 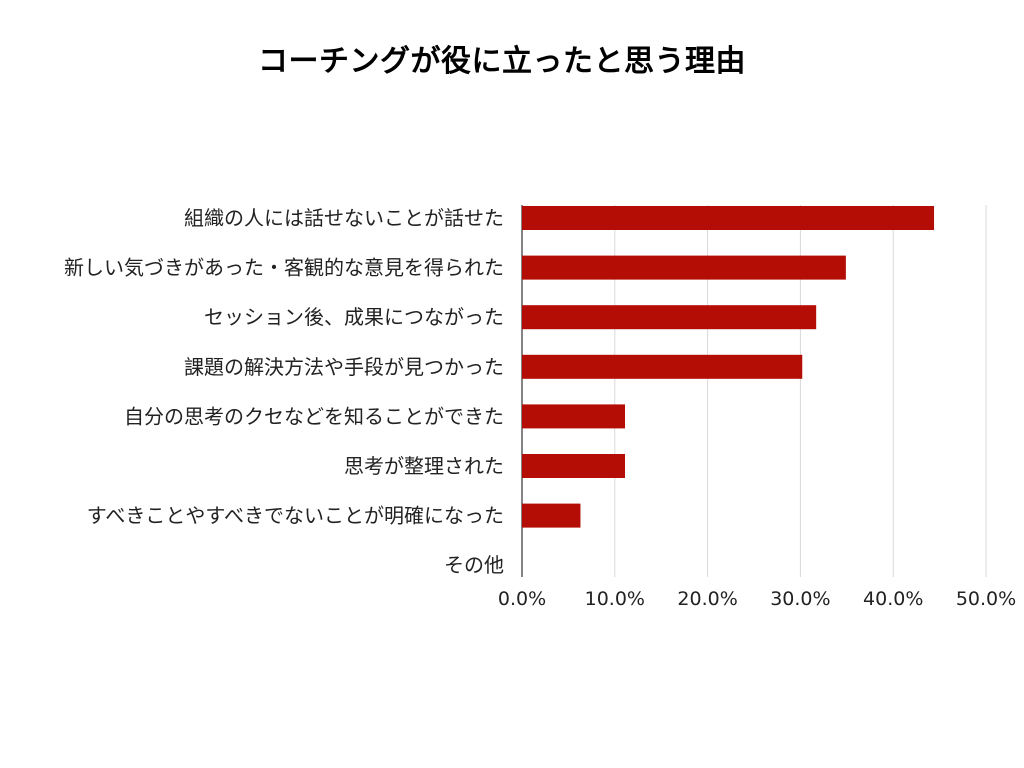 I want to click on category-label: 新しい気づきがあった・客観的な意見を得られた, so click(x=284, y=268).